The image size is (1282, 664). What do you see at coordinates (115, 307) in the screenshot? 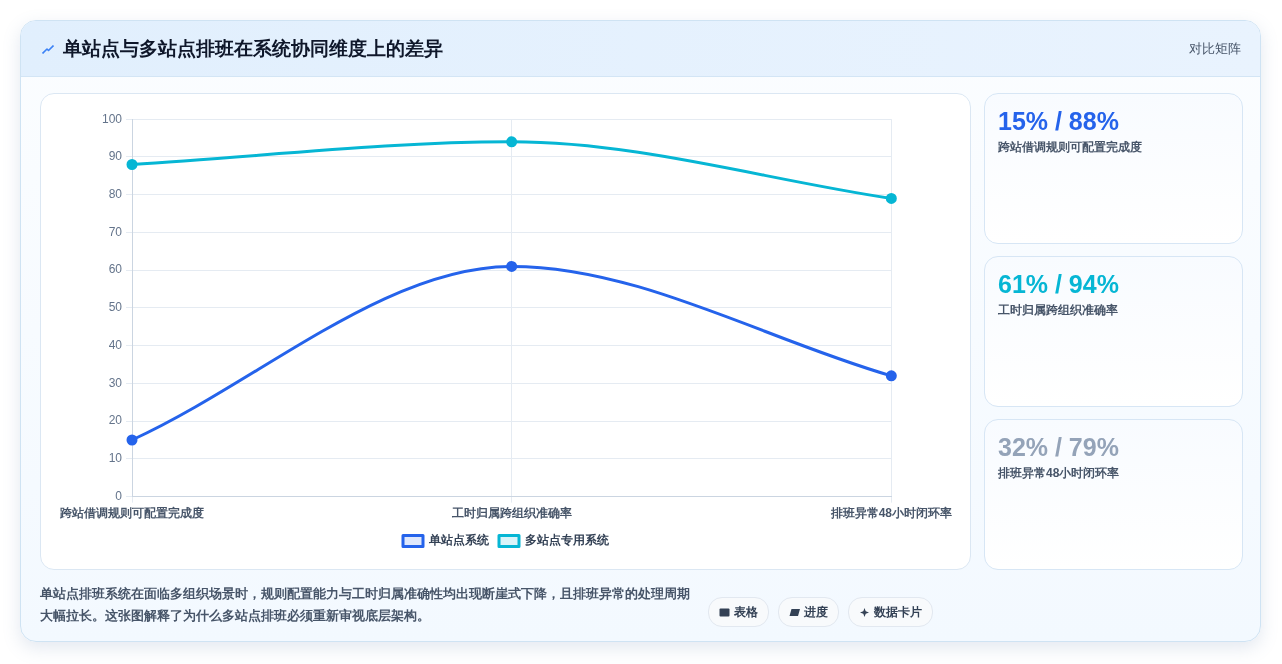
I see `y-tick-label: 50` at bounding box center [115, 307].